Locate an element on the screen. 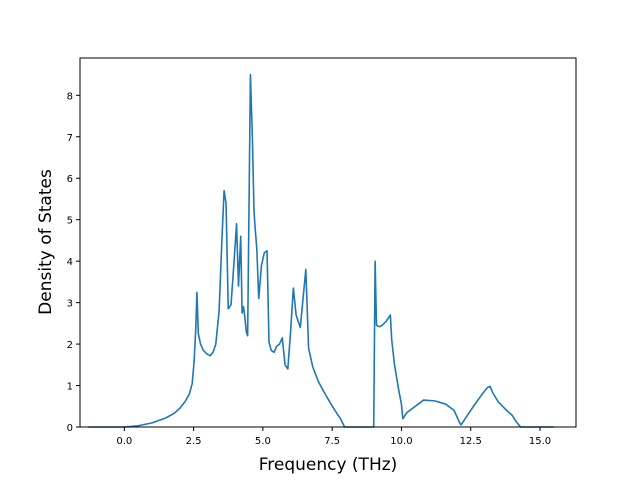 The width and height of the screenshot is (640, 485). x-tick-label: 12.5 is located at coordinates (471, 441).